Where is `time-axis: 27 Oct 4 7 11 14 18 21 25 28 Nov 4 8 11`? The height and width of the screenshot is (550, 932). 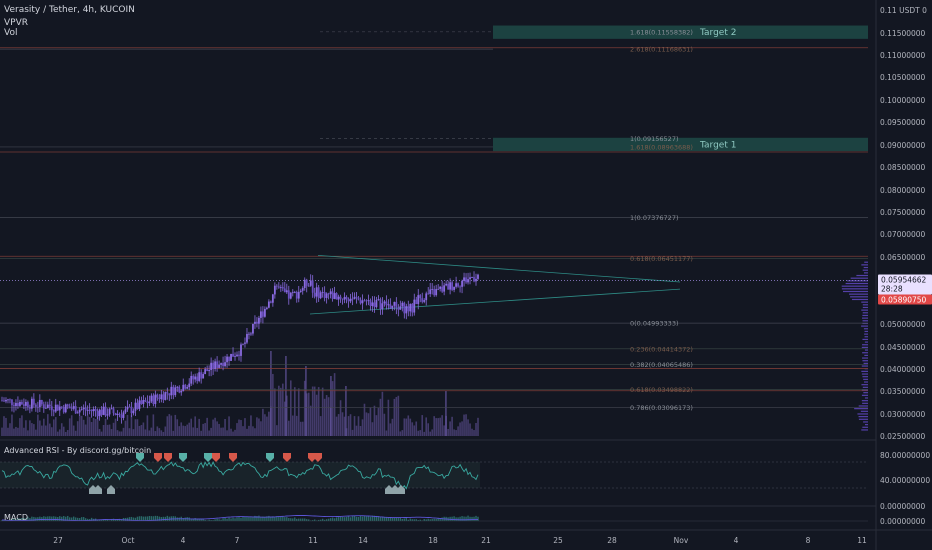
time-axis: 27 Oct 4 7 11 14 18 21 25 28 Nov 4 8 11 is located at coordinates (466, 537).